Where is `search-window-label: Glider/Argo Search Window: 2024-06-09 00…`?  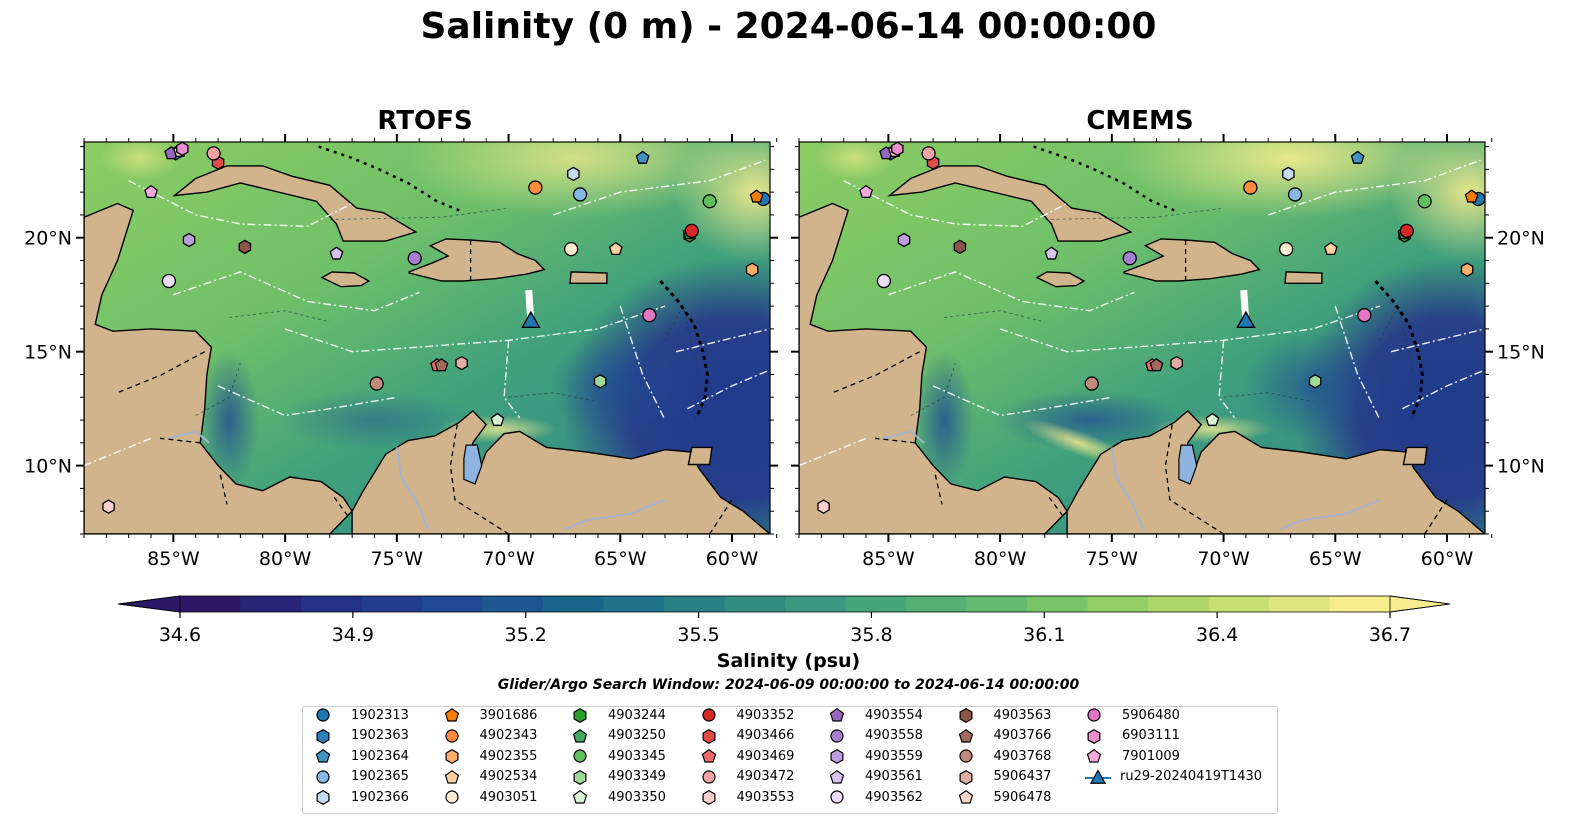 search-window-label: Glider/Argo Search Window: 2024-06-09 00… is located at coordinates (788, 685).